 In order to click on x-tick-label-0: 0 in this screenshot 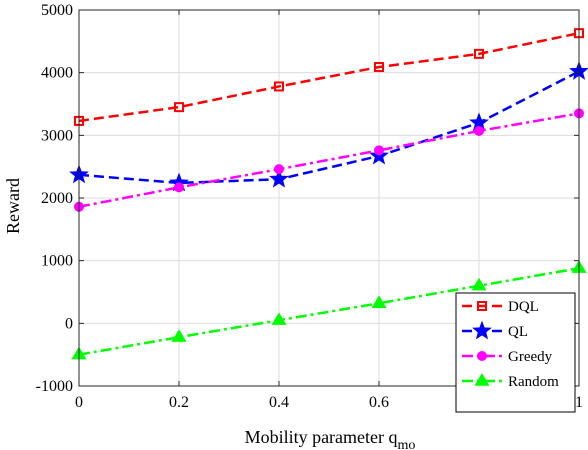, I will do `click(79, 402)`.